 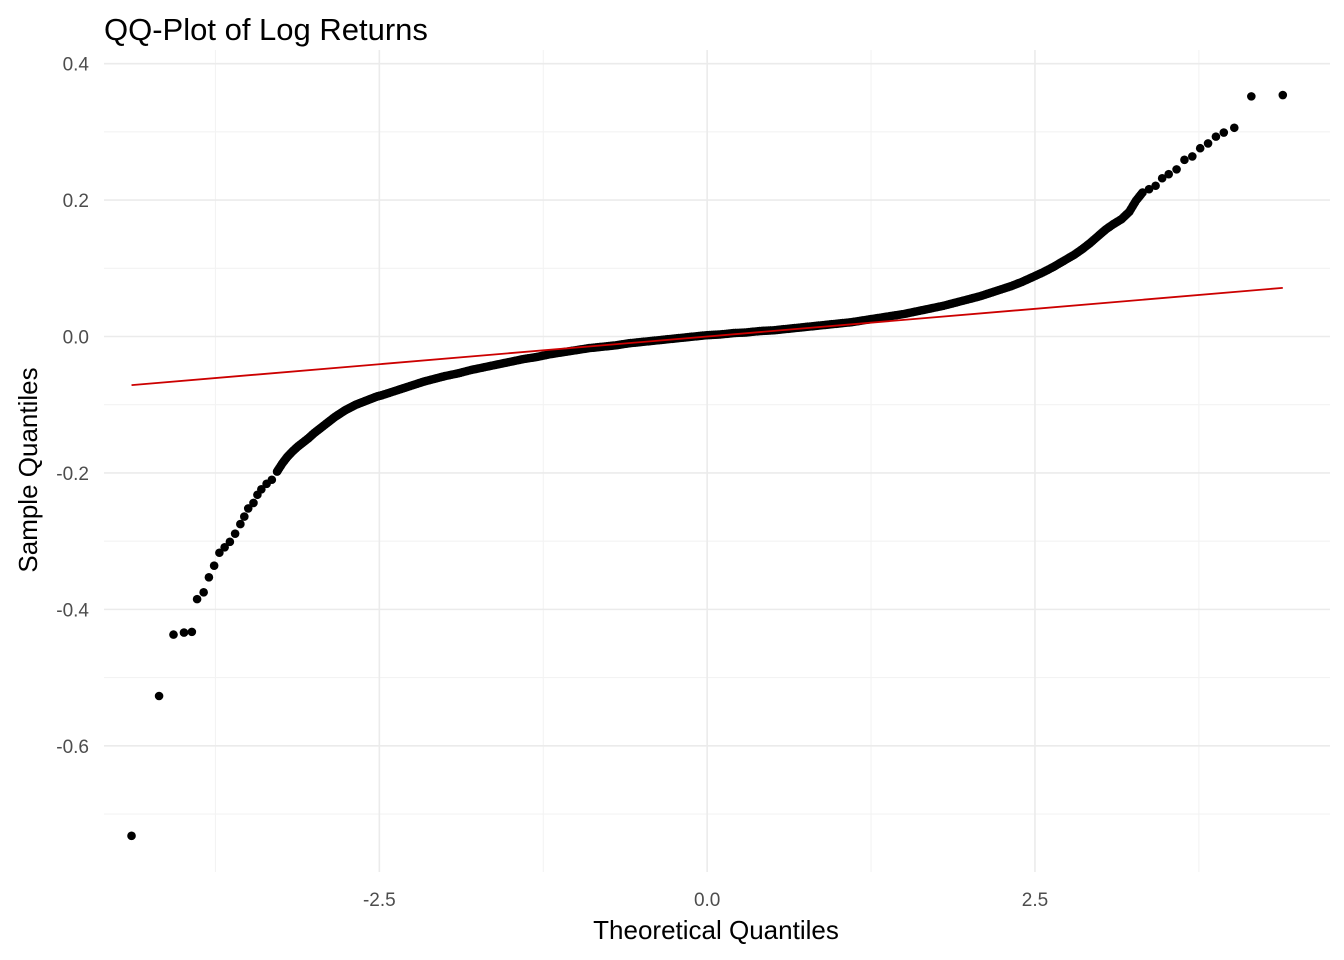 I want to click on chart-title: QQ-Plot of Log Returns, so click(x=266, y=29).